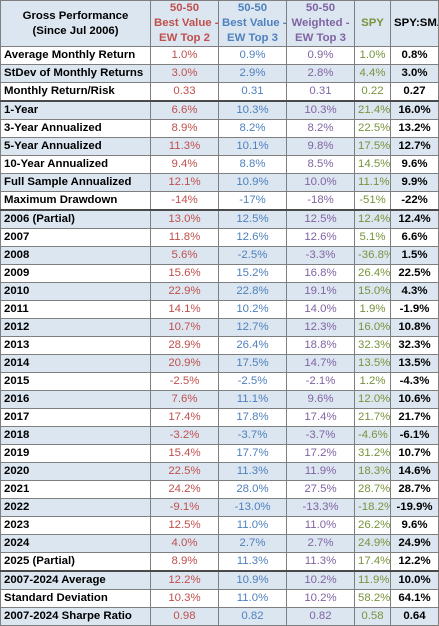  What do you see at coordinates (219, 92) in the screenshot?
I see `table-row: Monthly Return/Risk 0.33 0.31 0.31 0.22 0.27` at bounding box center [219, 92].